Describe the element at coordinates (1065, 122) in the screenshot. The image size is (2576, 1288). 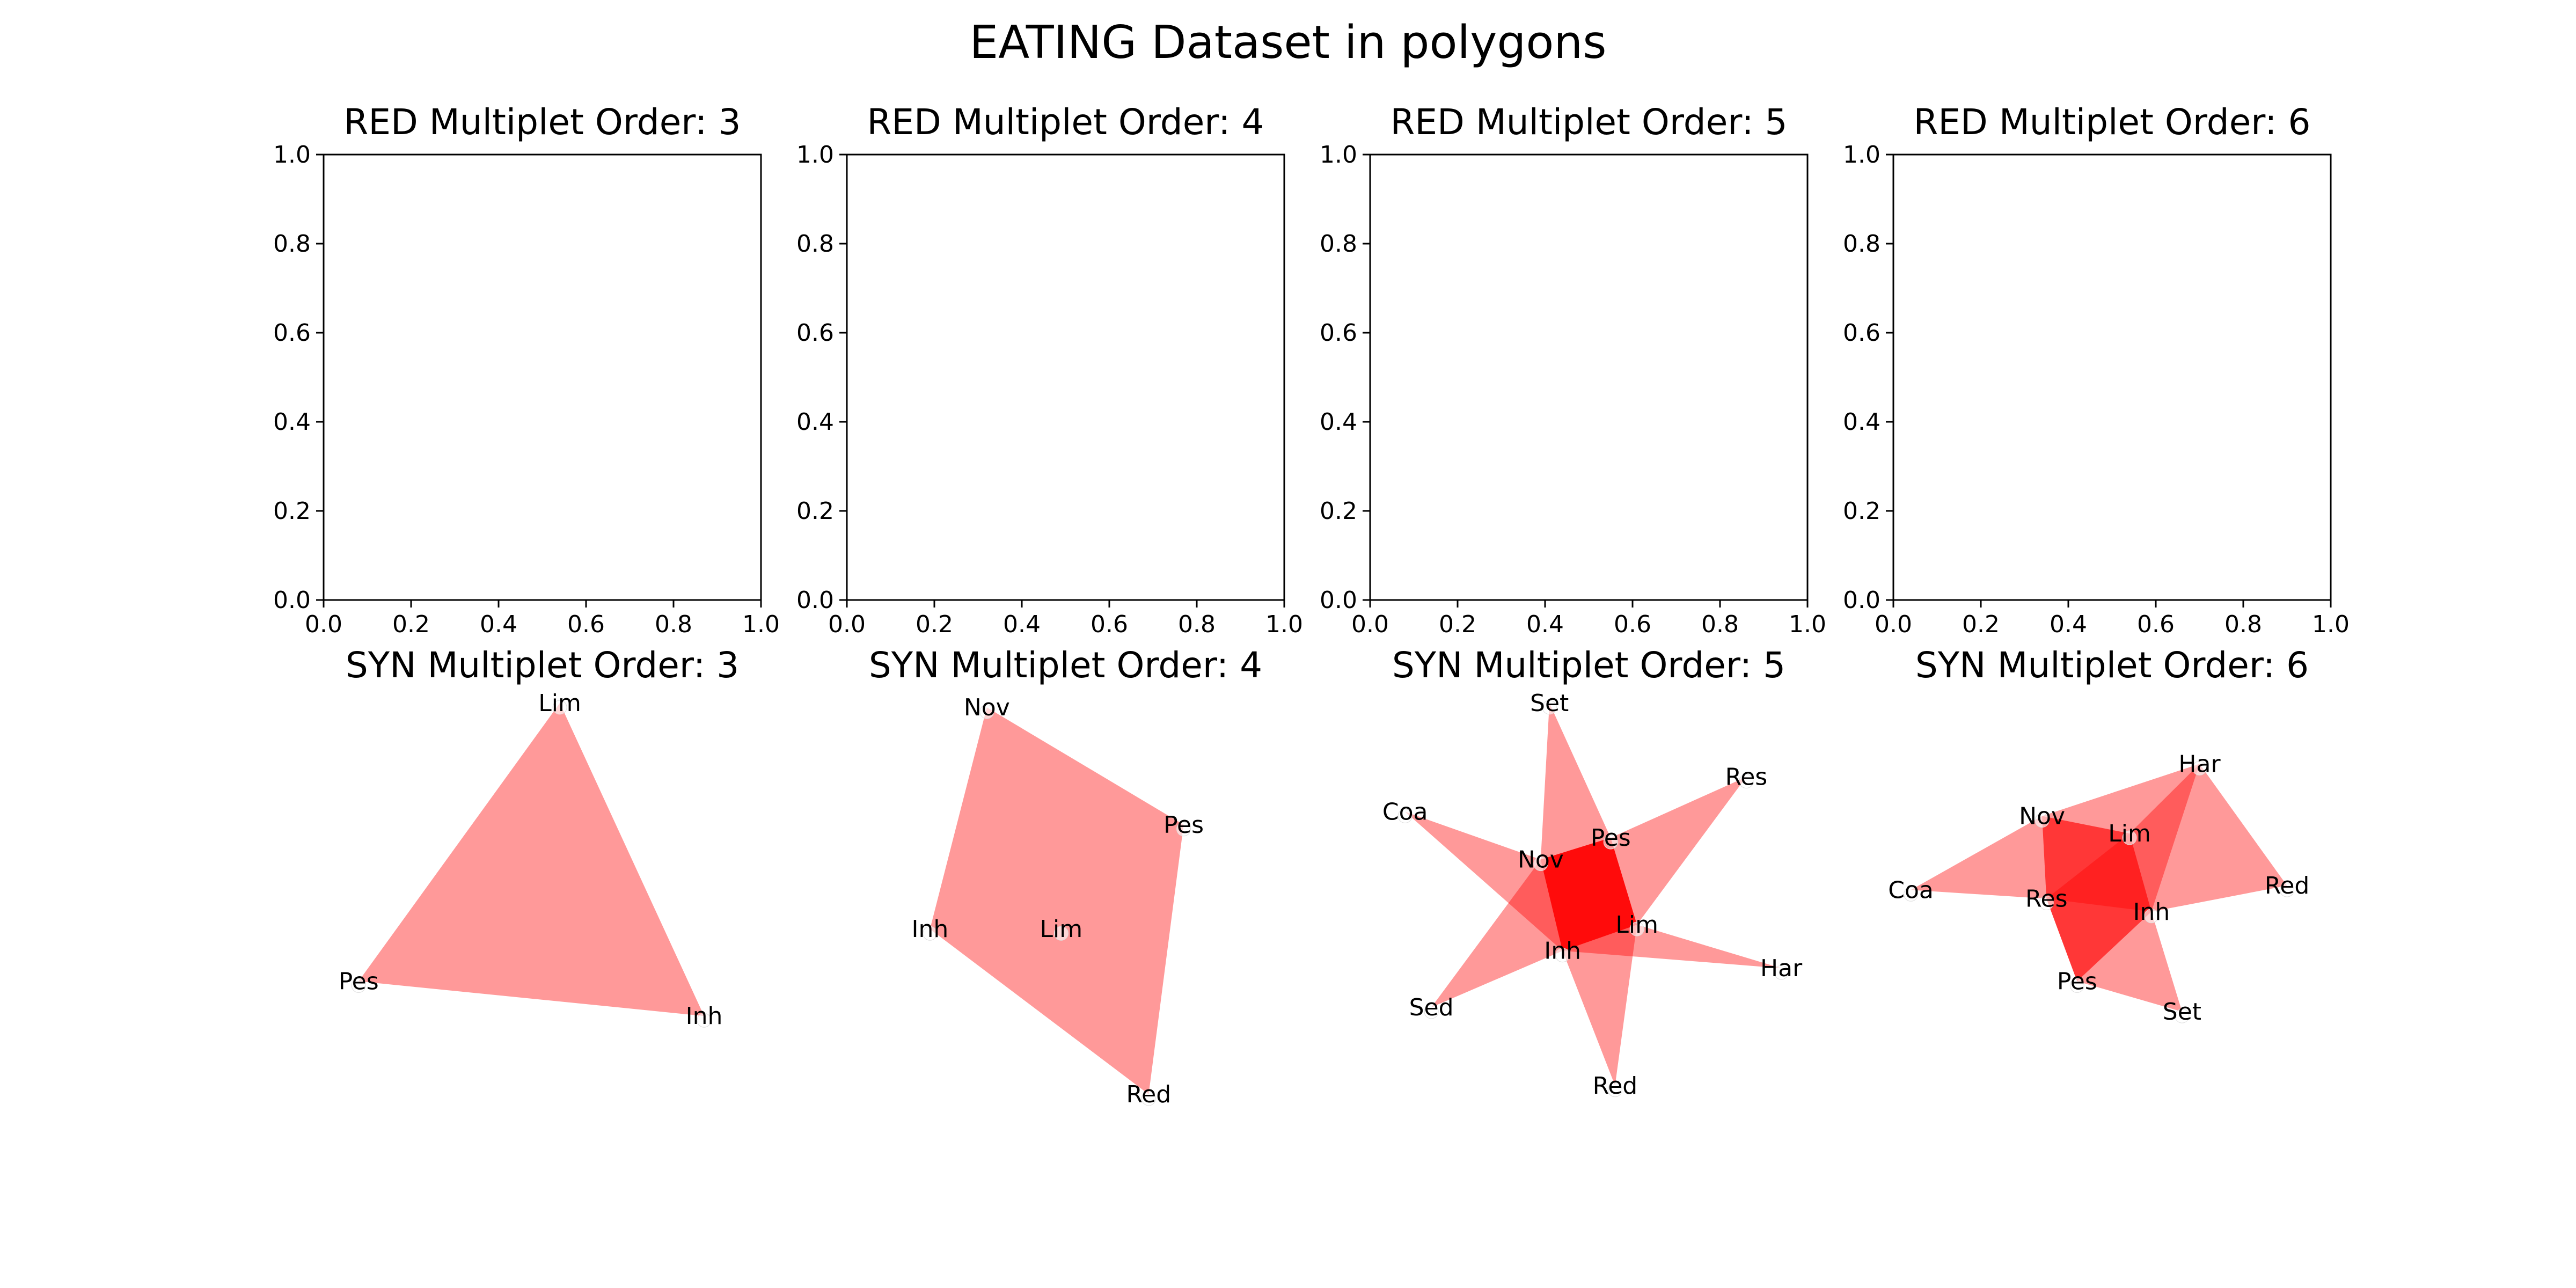
I see `panel-title: RED Multiplet Order: 4` at that location.